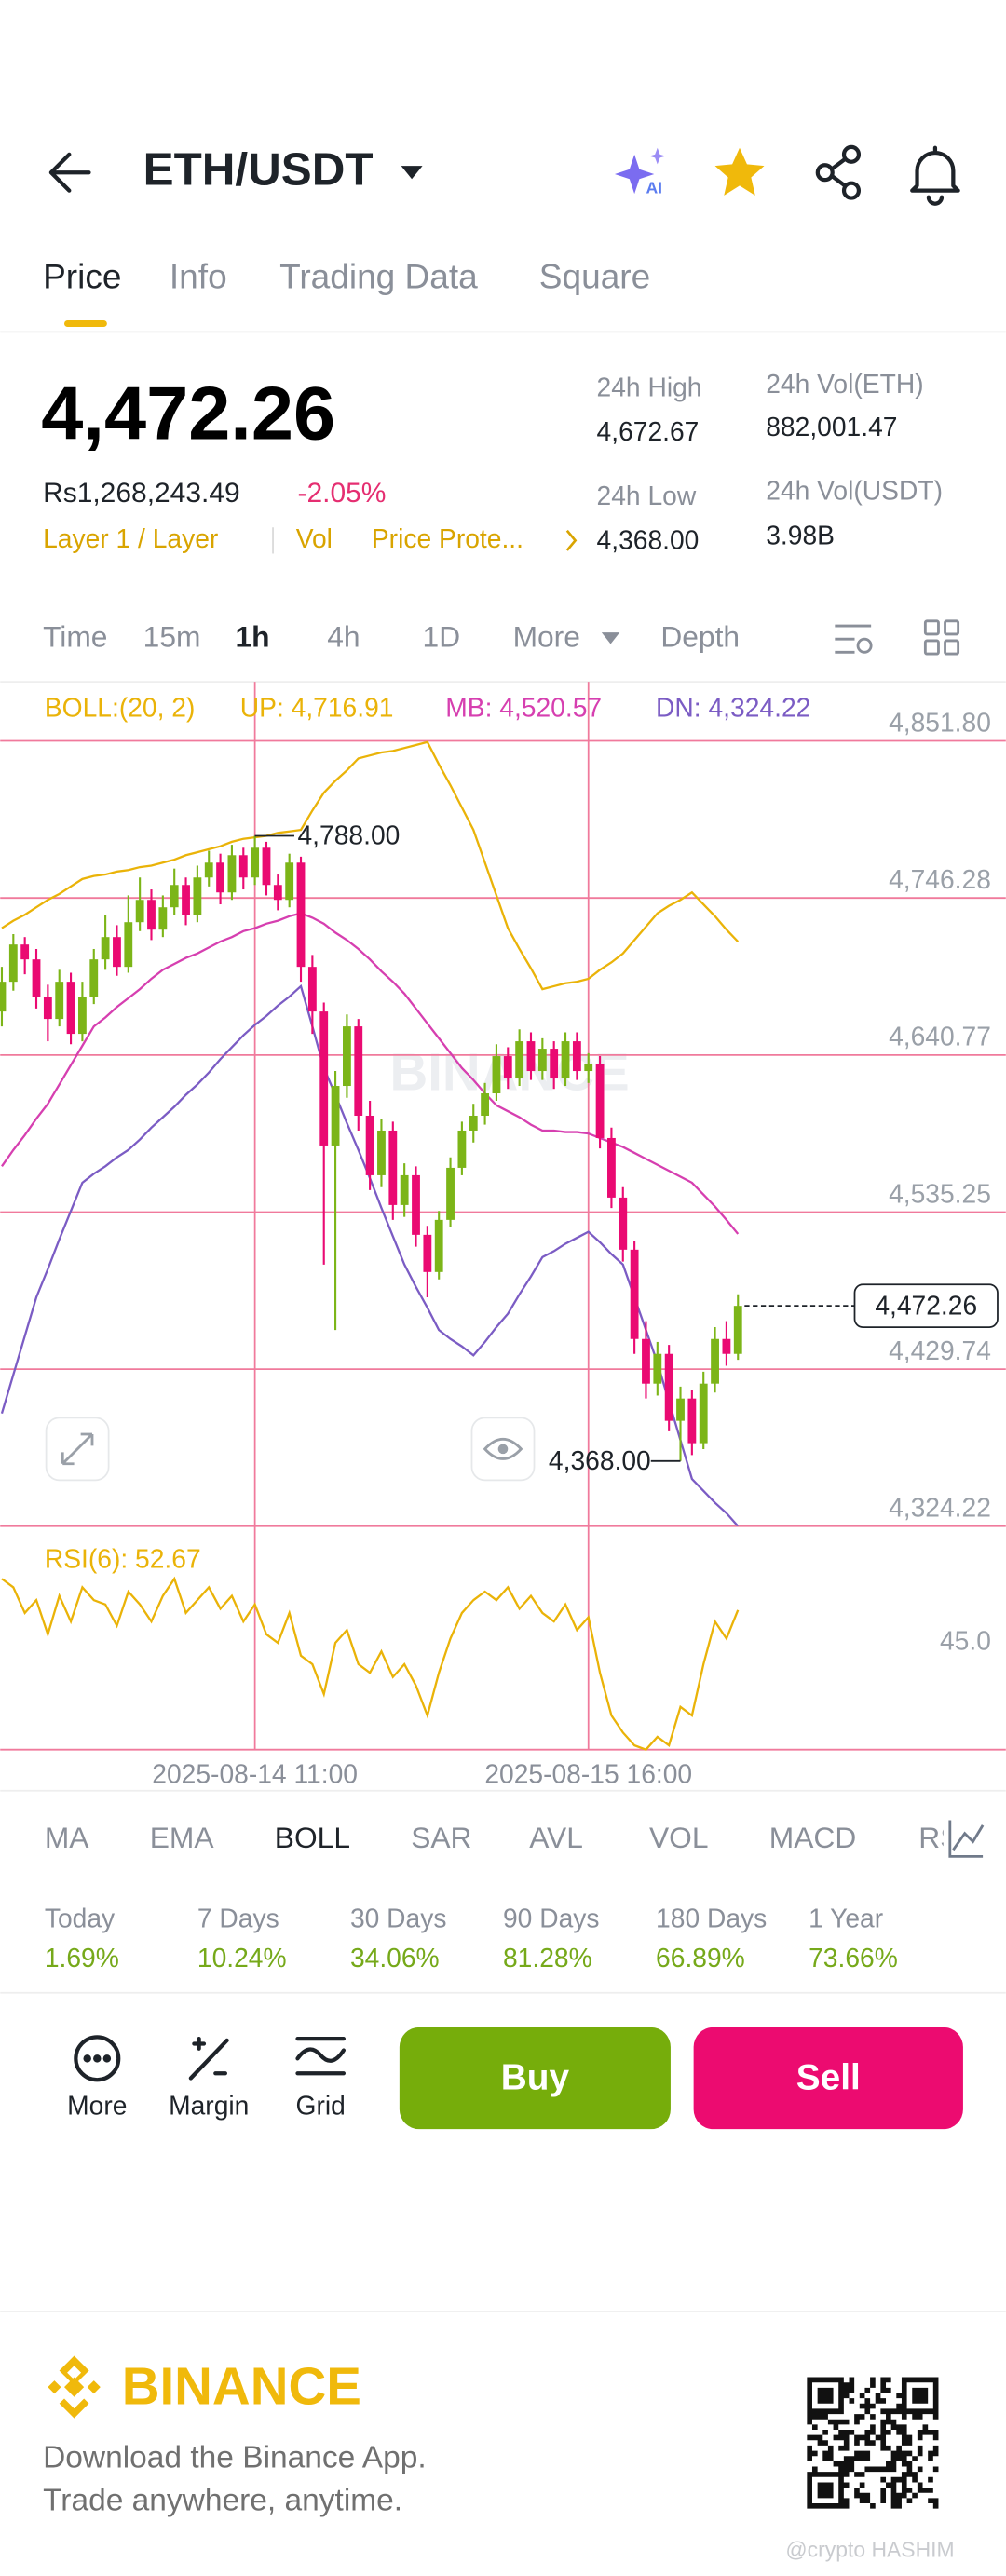 This screenshot has width=1006, height=2576. What do you see at coordinates (312, 1837) in the screenshot?
I see `indicator-tab: BOLL` at bounding box center [312, 1837].